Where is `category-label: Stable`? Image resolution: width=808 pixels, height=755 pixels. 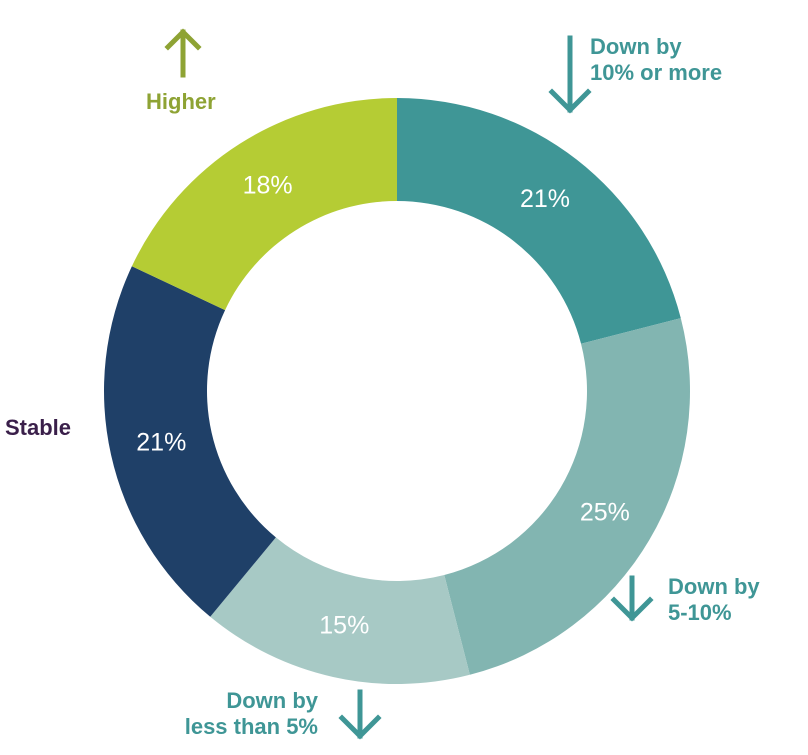
category-label: Stable is located at coordinates (38, 427).